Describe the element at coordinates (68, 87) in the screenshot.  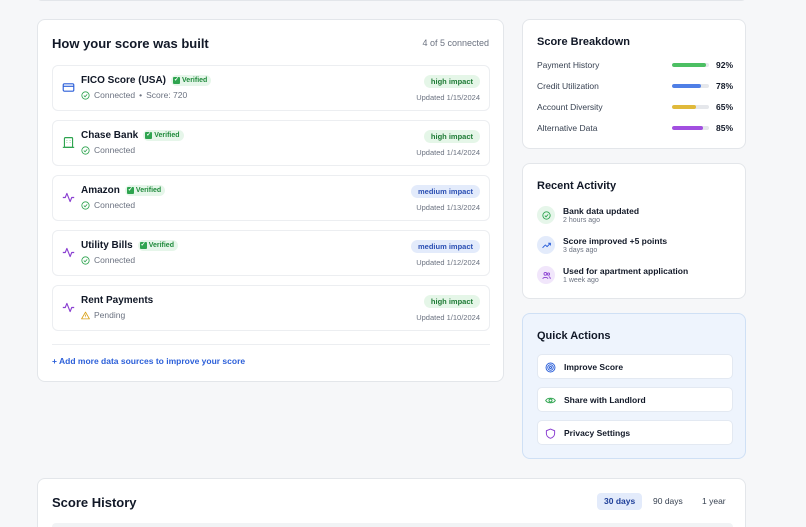
I see `credit-card-icon` at that location.